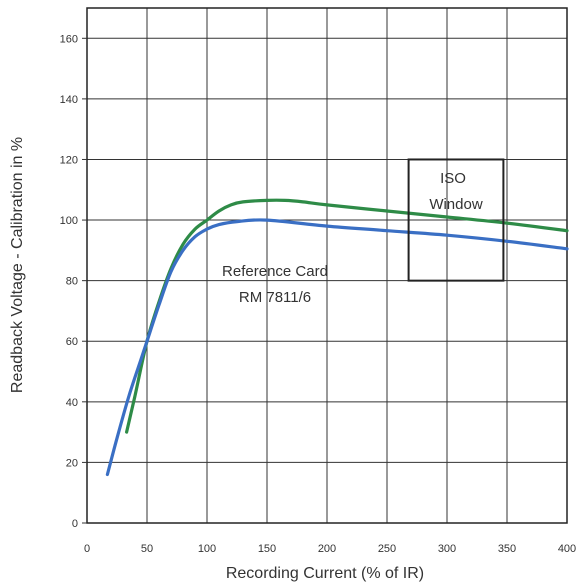 This screenshot has width=579, height=582. What do you see at coordinates (275, 297) in the screenshot?
I see `reference-label-line2: RM 7811/6` at bounding box center [275, 297].